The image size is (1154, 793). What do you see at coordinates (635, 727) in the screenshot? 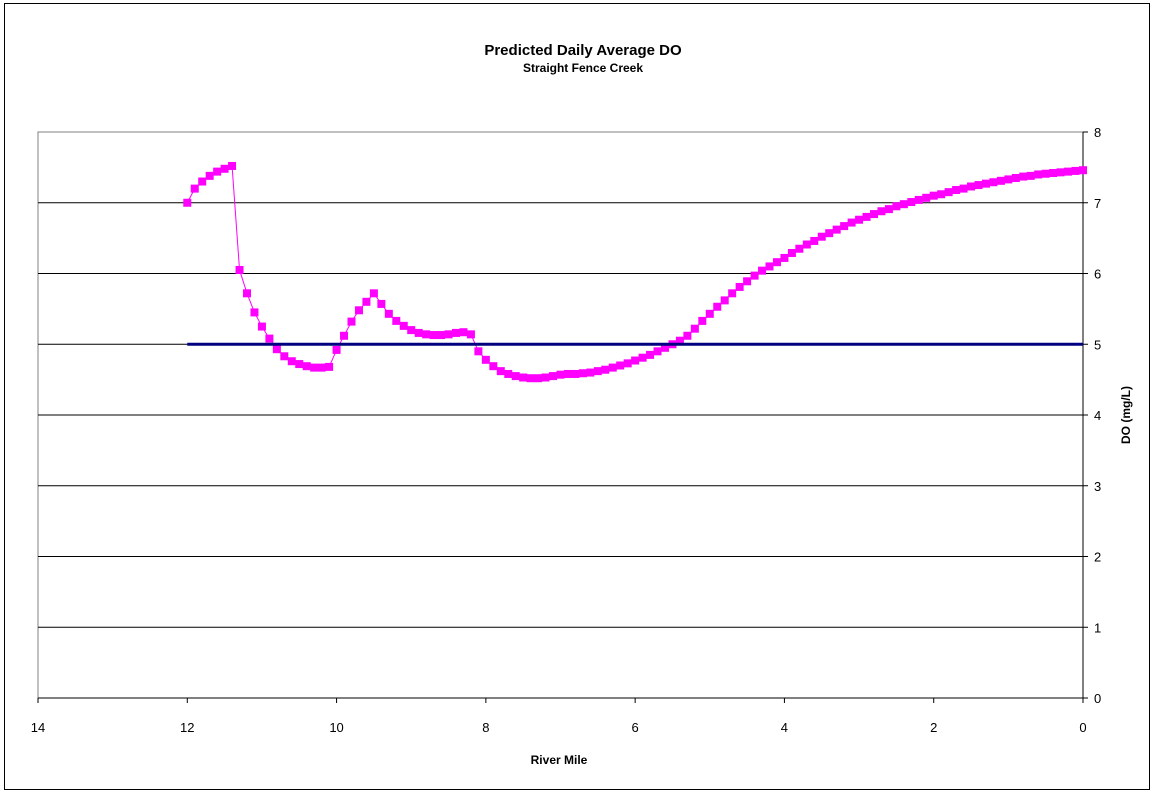
I see `x-tick-label: 6` at bounding box center [635, 727].